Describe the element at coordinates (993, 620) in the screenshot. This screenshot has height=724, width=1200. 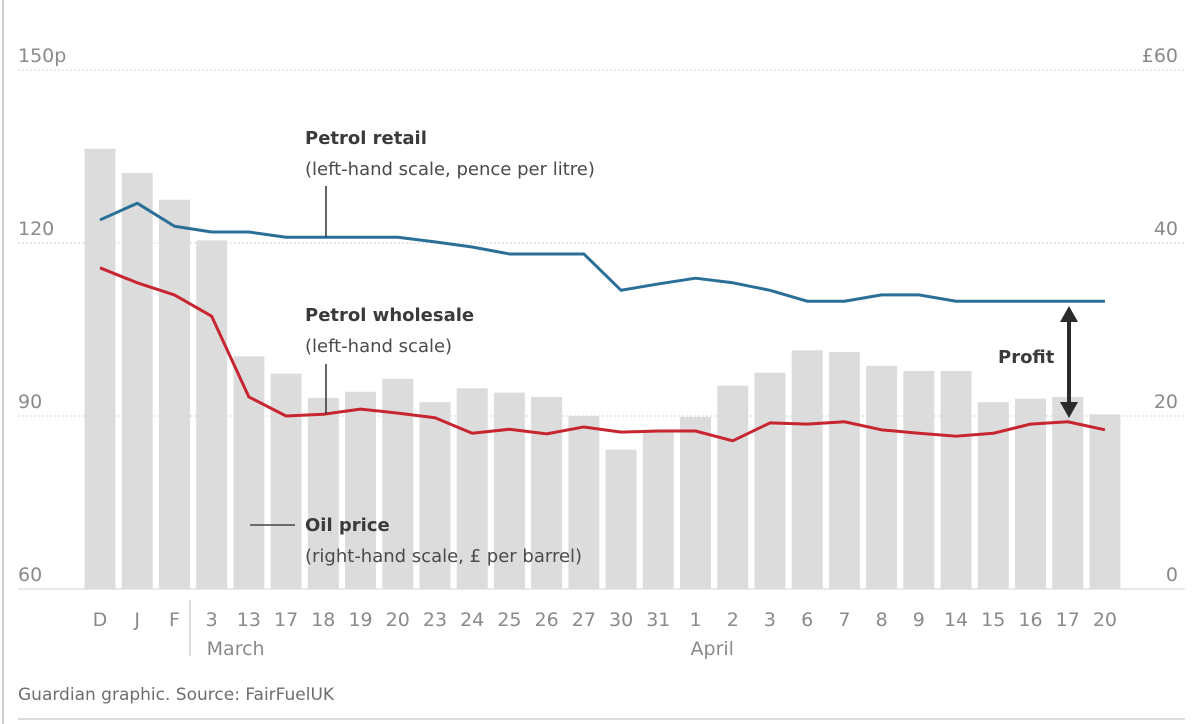
I see `x-tick-label: 15` at that location.